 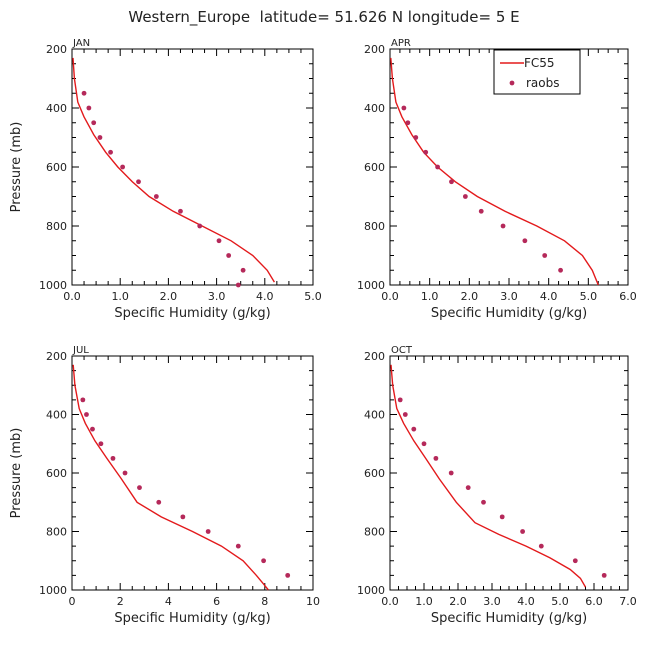 I want to click on panel-label: JAN, so click(x=81, y=43).